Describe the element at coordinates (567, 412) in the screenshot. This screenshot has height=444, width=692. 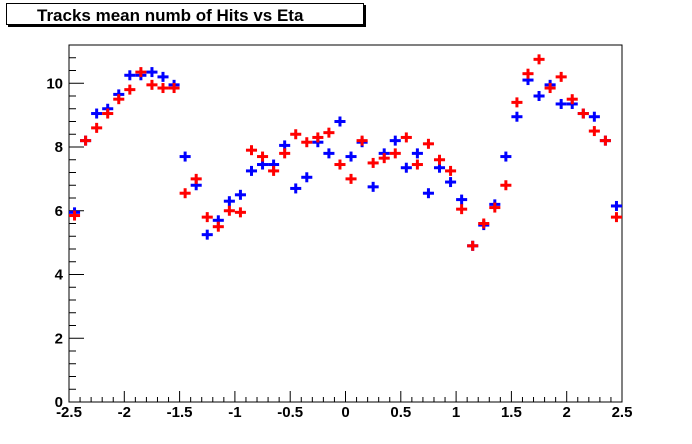
I see `x-tick-label: 2` at that location.